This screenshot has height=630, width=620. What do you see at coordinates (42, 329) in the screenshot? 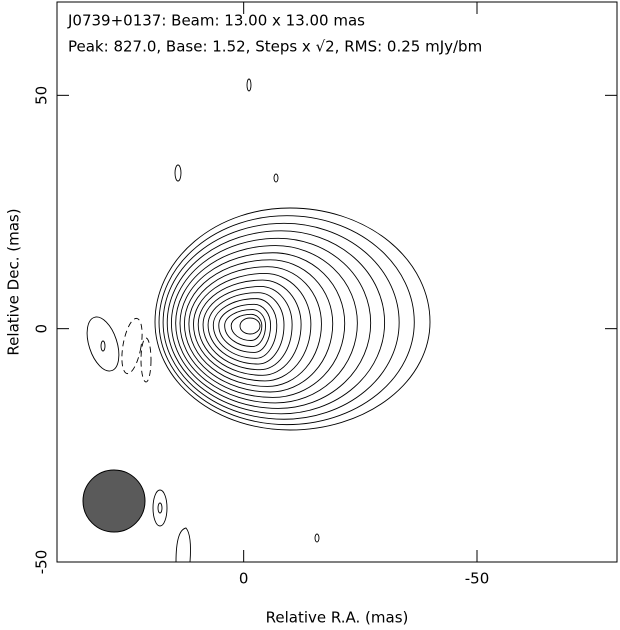
I see `y-tick-label: 0` at bounding box center [42, 329].